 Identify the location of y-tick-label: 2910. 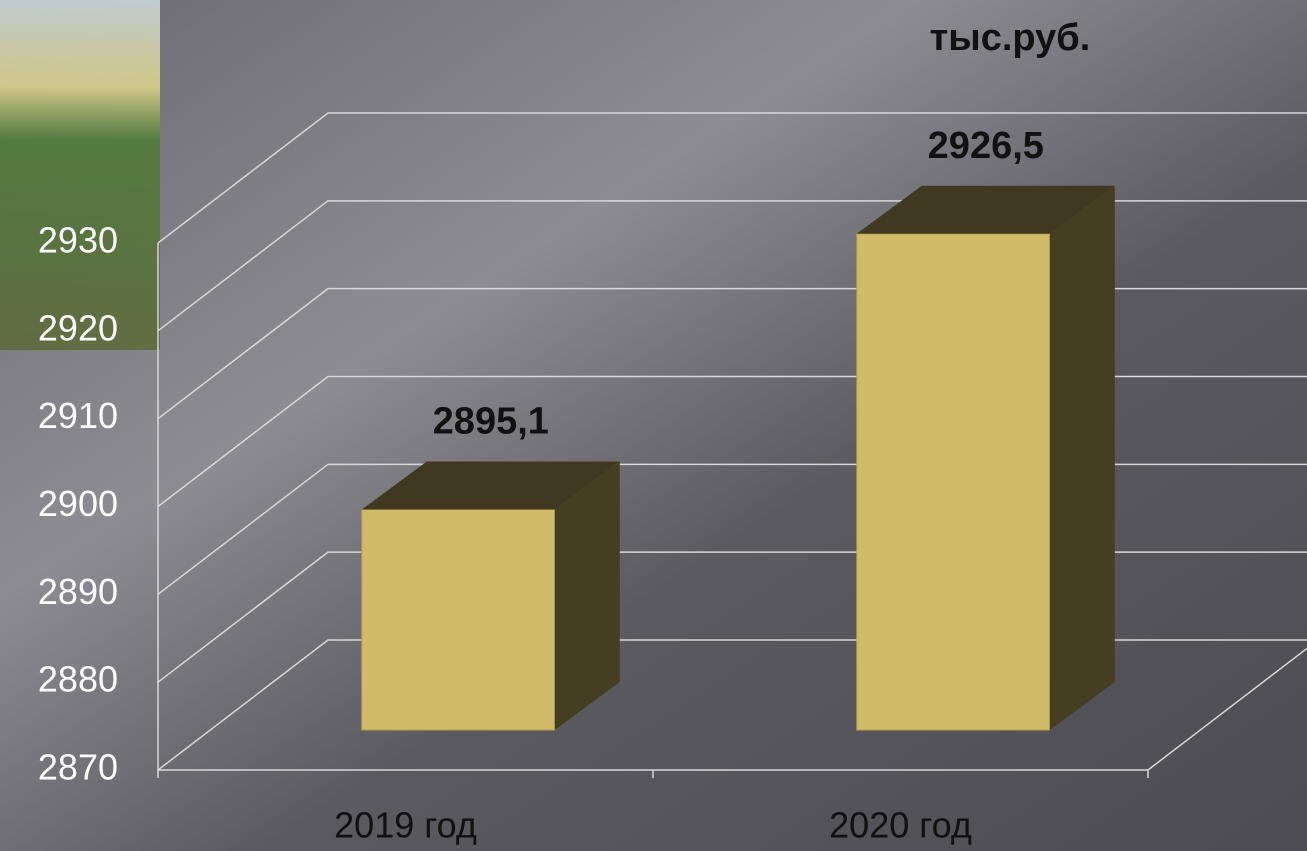
(78, 415).